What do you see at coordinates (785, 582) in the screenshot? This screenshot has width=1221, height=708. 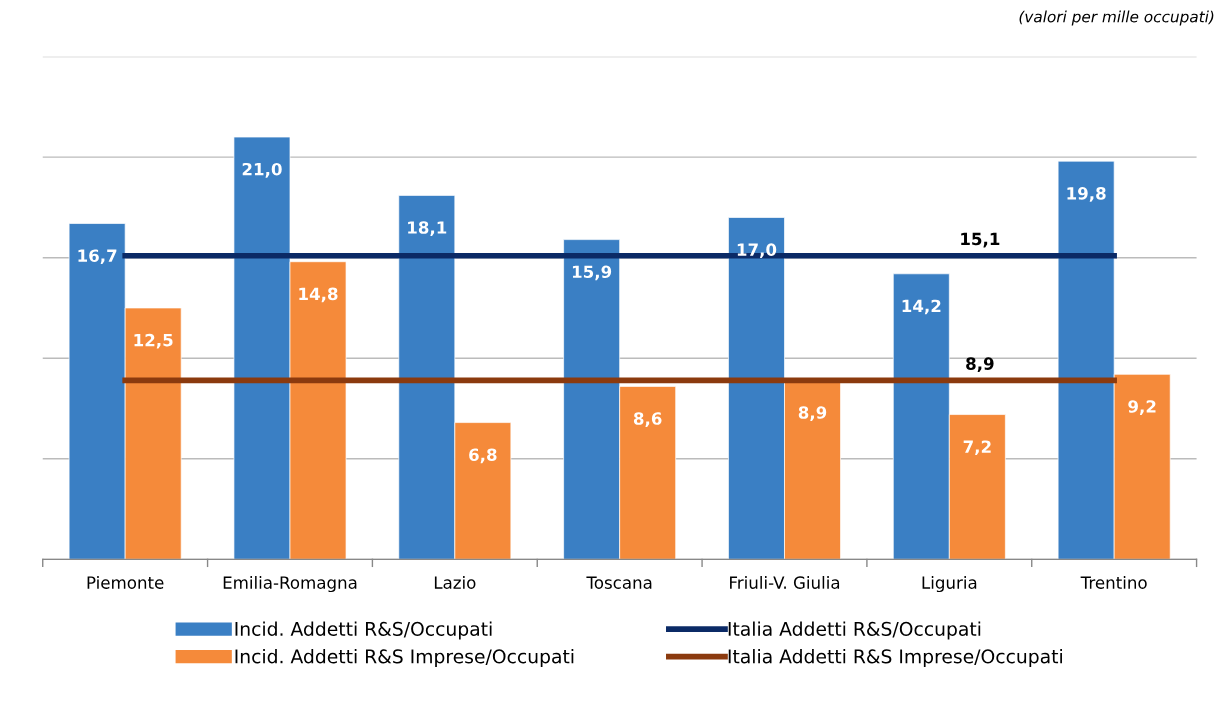 I see `x-tick-label: Friuli-V. Giulia` at bounding box center [785, 582].